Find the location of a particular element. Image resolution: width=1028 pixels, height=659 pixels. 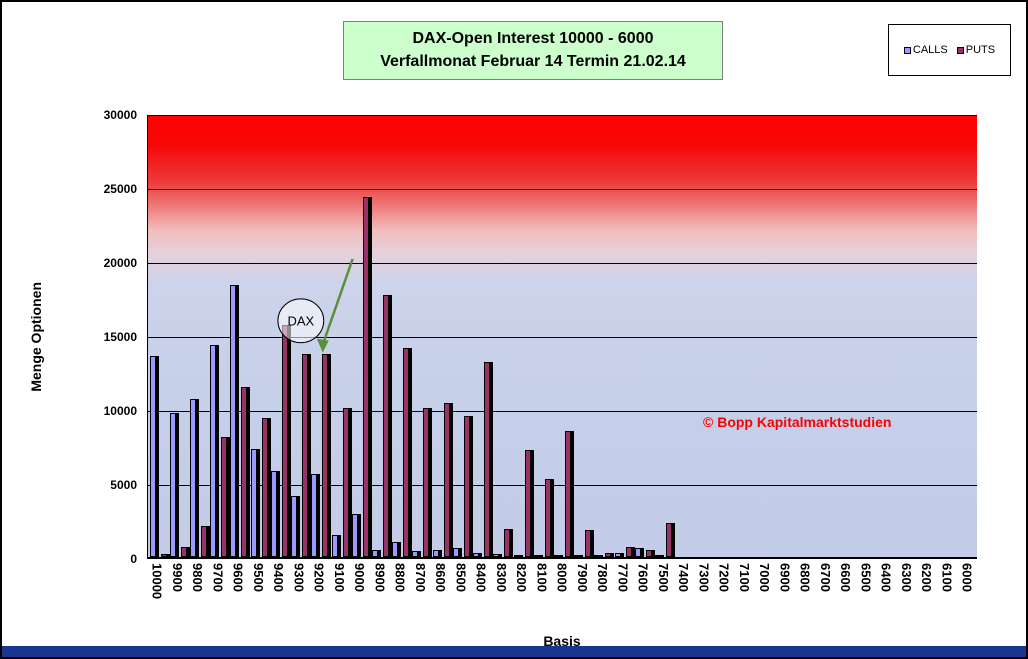

x-tick-8000: 8000 is located at coordinates (562, 577).